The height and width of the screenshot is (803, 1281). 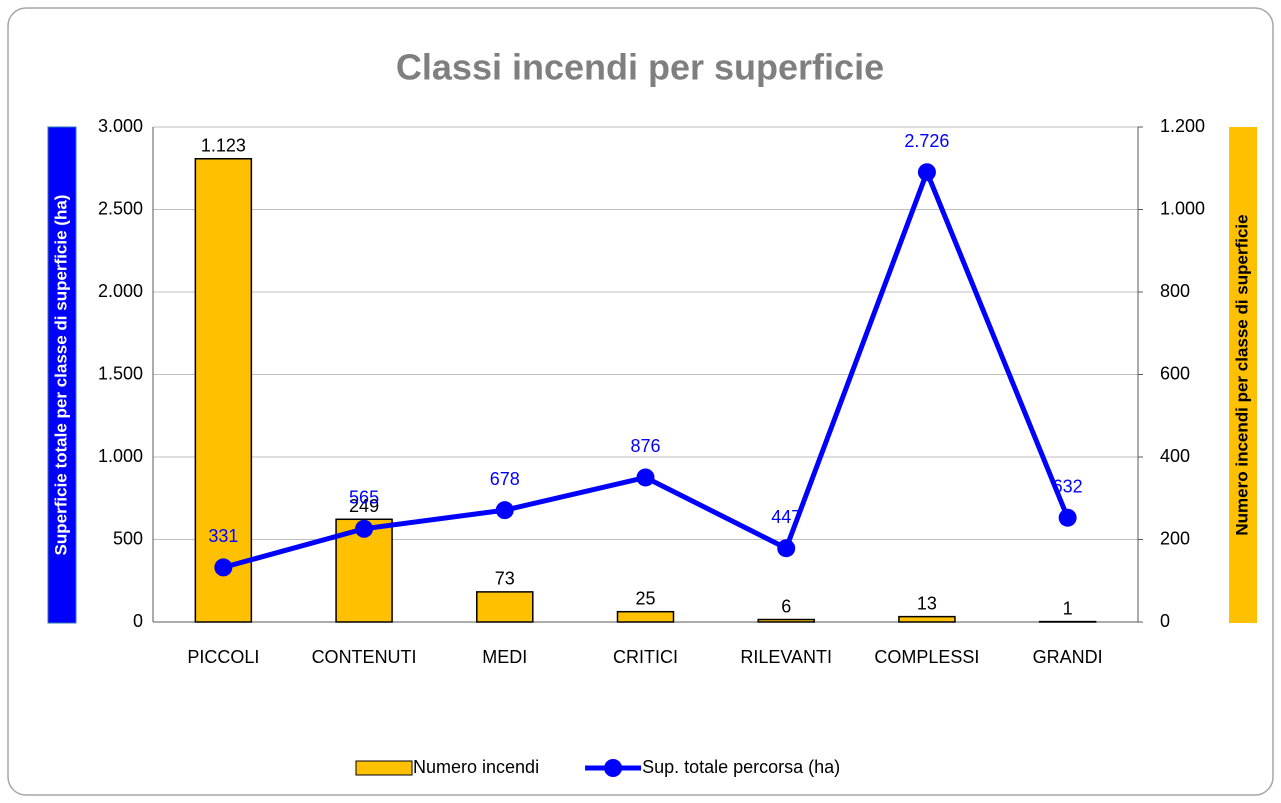 What do you see at coordinates (364, 506) in the screenshot?
I see `bar-label: 249` at bounding box center [364, 506].